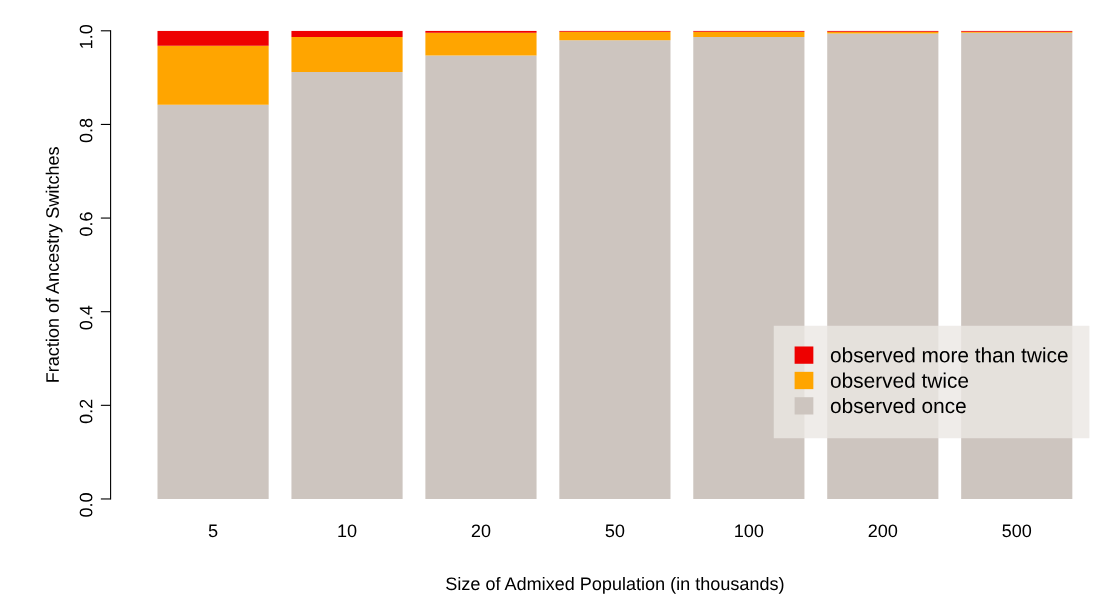 The height and width of the screenshot is (616, 1102). Describe the element at coordinates (86, 505) in the screenshot. I see `y-tick-label: 0.0` at that location.